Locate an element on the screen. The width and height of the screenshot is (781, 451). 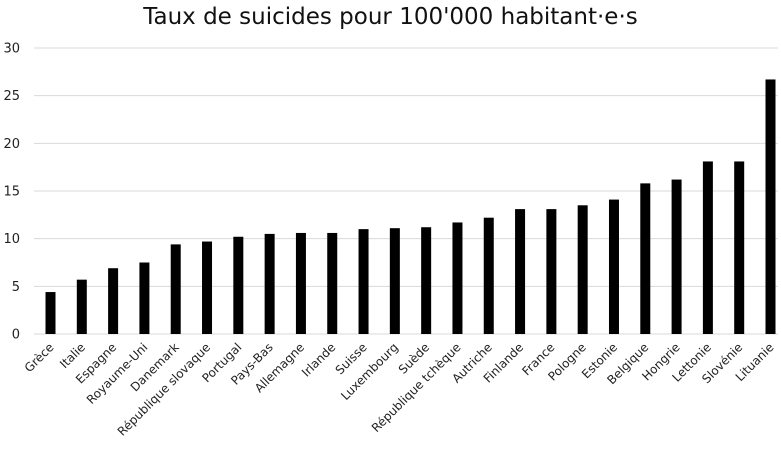
x-tick-label: Grèce is located at coordinates (39, 357).